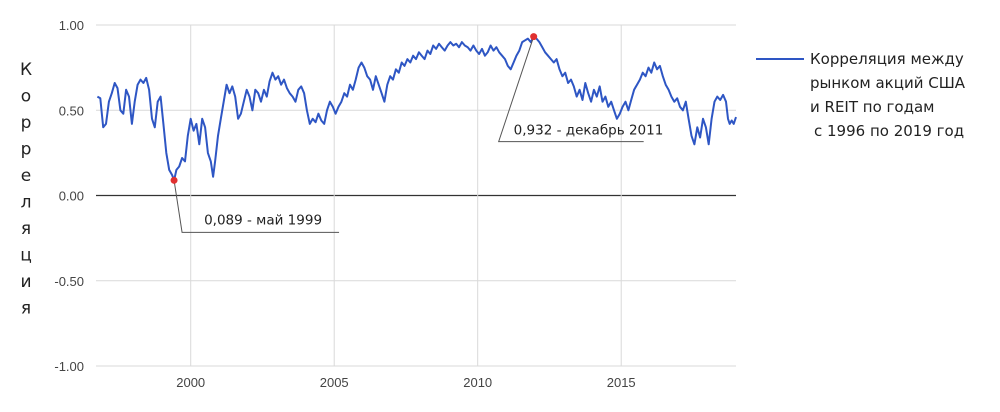 The width and height of the screenshot is (1000, 412). Describe the element at coordinates (69, 366) in the screenshot. I see `y-tick-label: -1.00` at that location.